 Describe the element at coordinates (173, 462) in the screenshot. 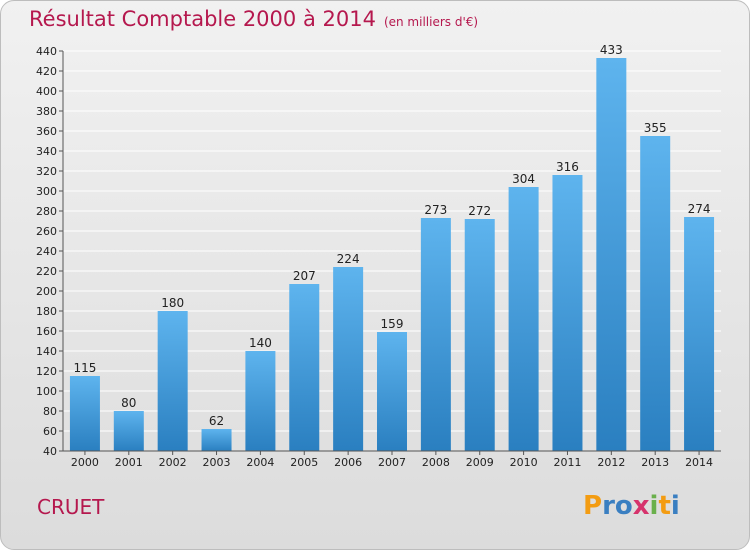

I see `x-tick-label: 2002` at that location.